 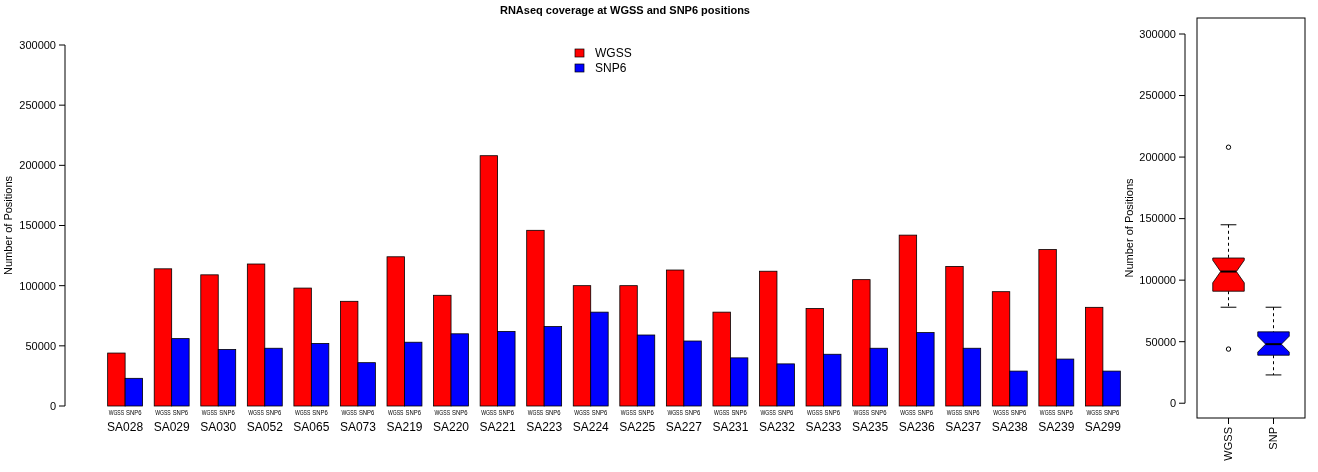 What do you see at coordinates (916, 427) in the screenshot?
I see `x-tick-label: SA236` at bounding box center [916, 427].